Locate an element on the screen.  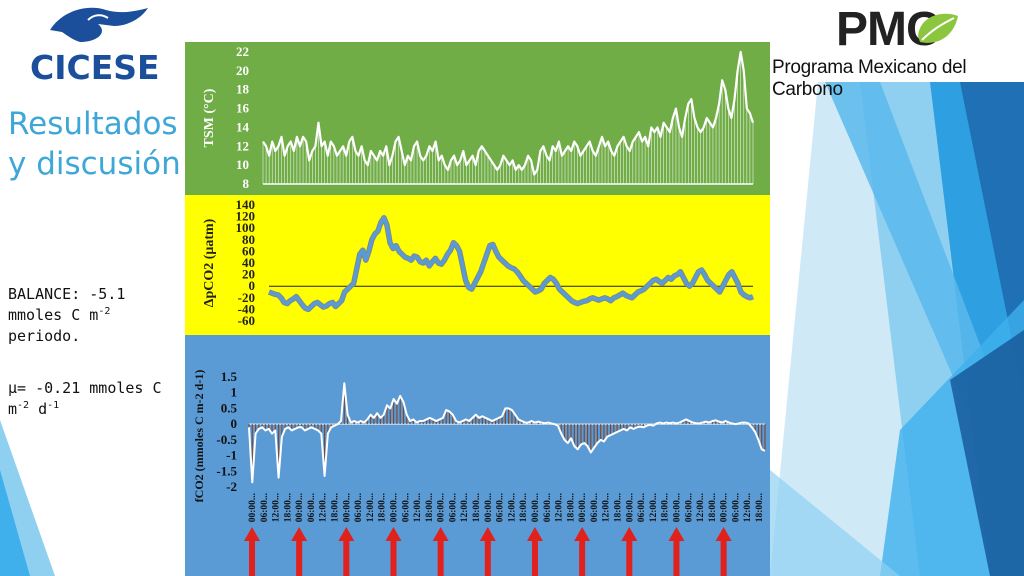
dpco2-ytick-label: 120 is located at coordinates (246, 216).